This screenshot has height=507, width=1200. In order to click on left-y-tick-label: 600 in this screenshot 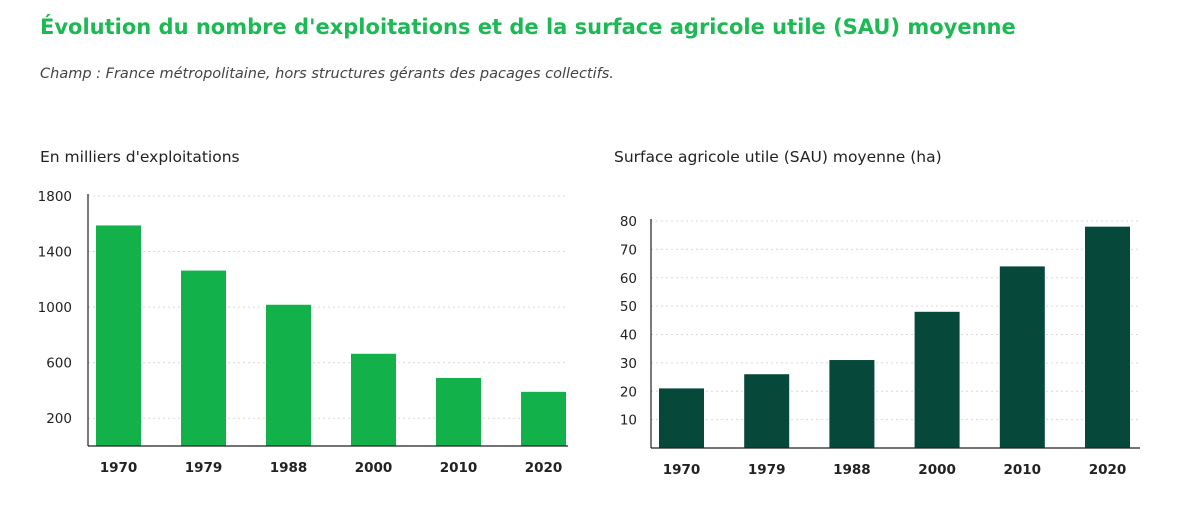, I will do `click(59, 364)`.